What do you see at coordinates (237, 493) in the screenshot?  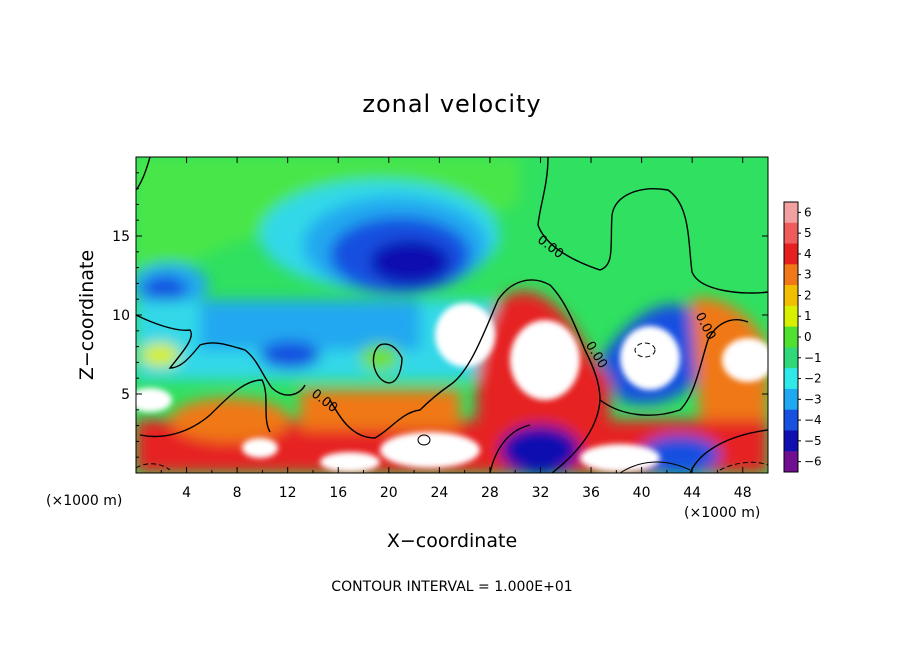 I see `x-tick-label: 8` at bounding box center [237, 493].